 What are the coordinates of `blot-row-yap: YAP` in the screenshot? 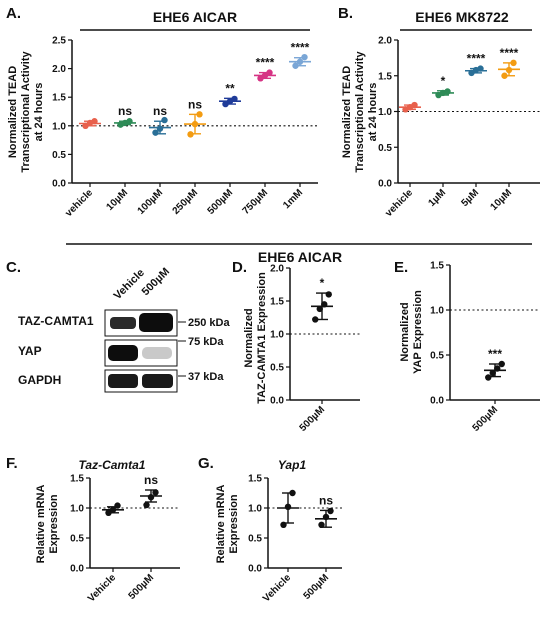 It's located at (30, 351).